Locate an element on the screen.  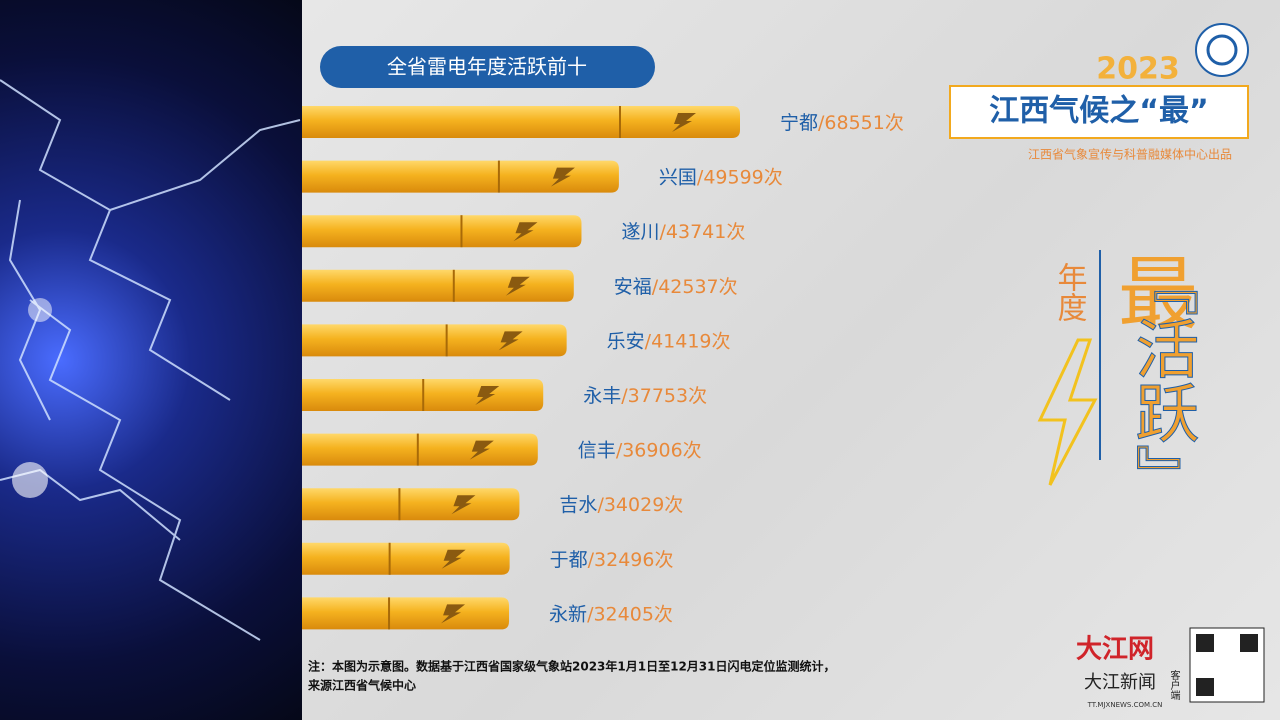
bar-label: 乐安/41419次 is located at coordinates (669, 341).